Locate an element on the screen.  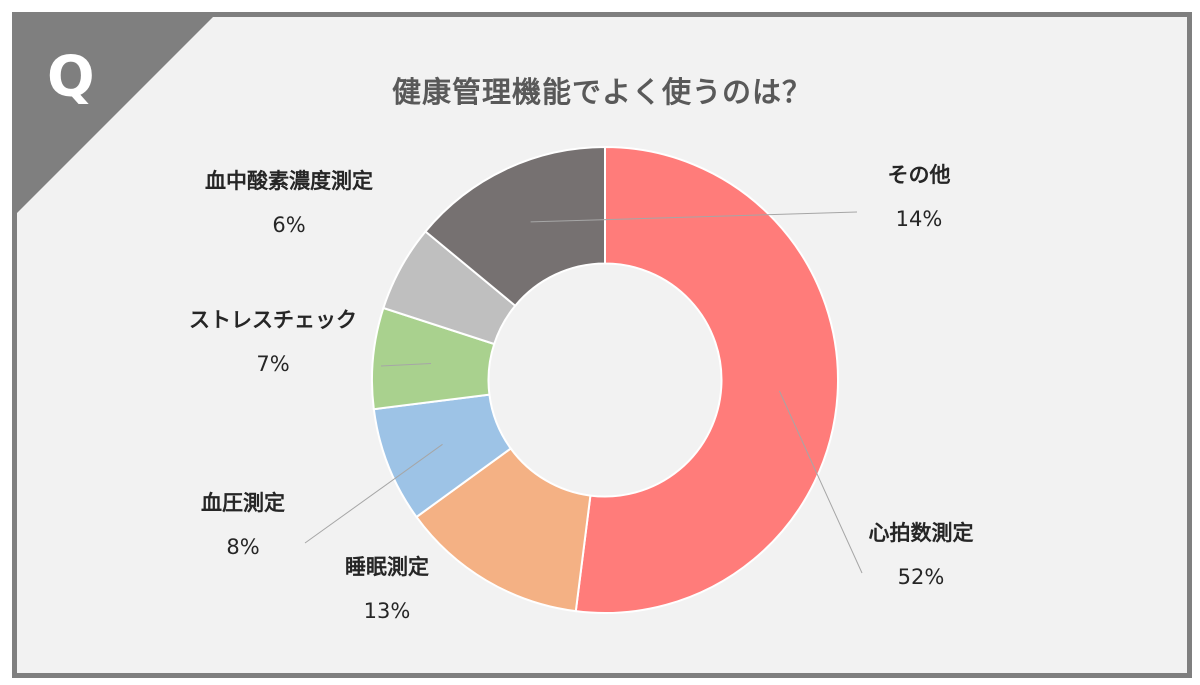
data-label-2: 血圧測定 8% is located at coordinates (243, 525).